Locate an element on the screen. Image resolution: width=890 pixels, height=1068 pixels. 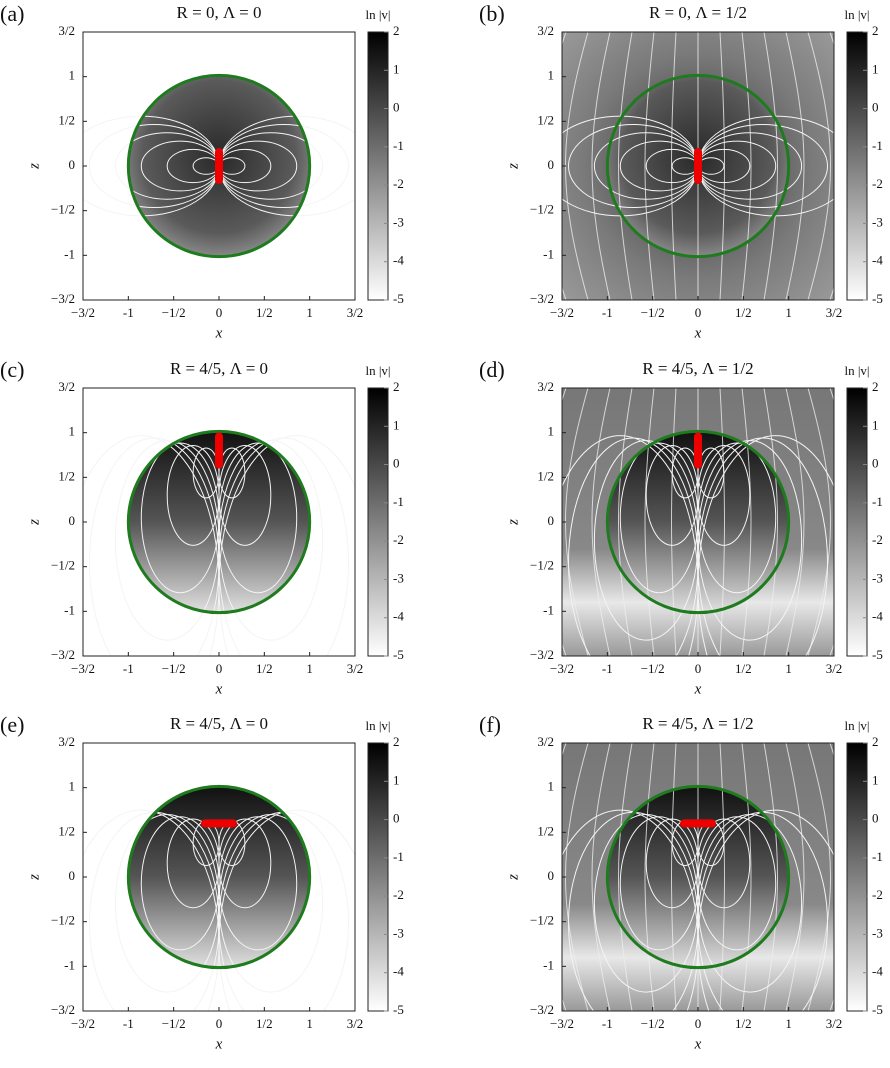
colorbar-tick-label: 1 is located at coordinates (875, 424).